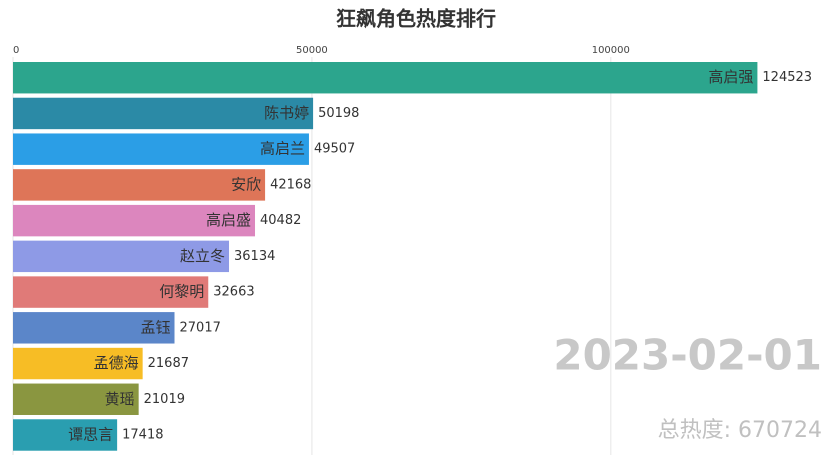 The width and height of the screenshot is (832, 469). Describe the element at coordinates (334, 149) in the screenshot. I see `value-label: 49507` at that location.